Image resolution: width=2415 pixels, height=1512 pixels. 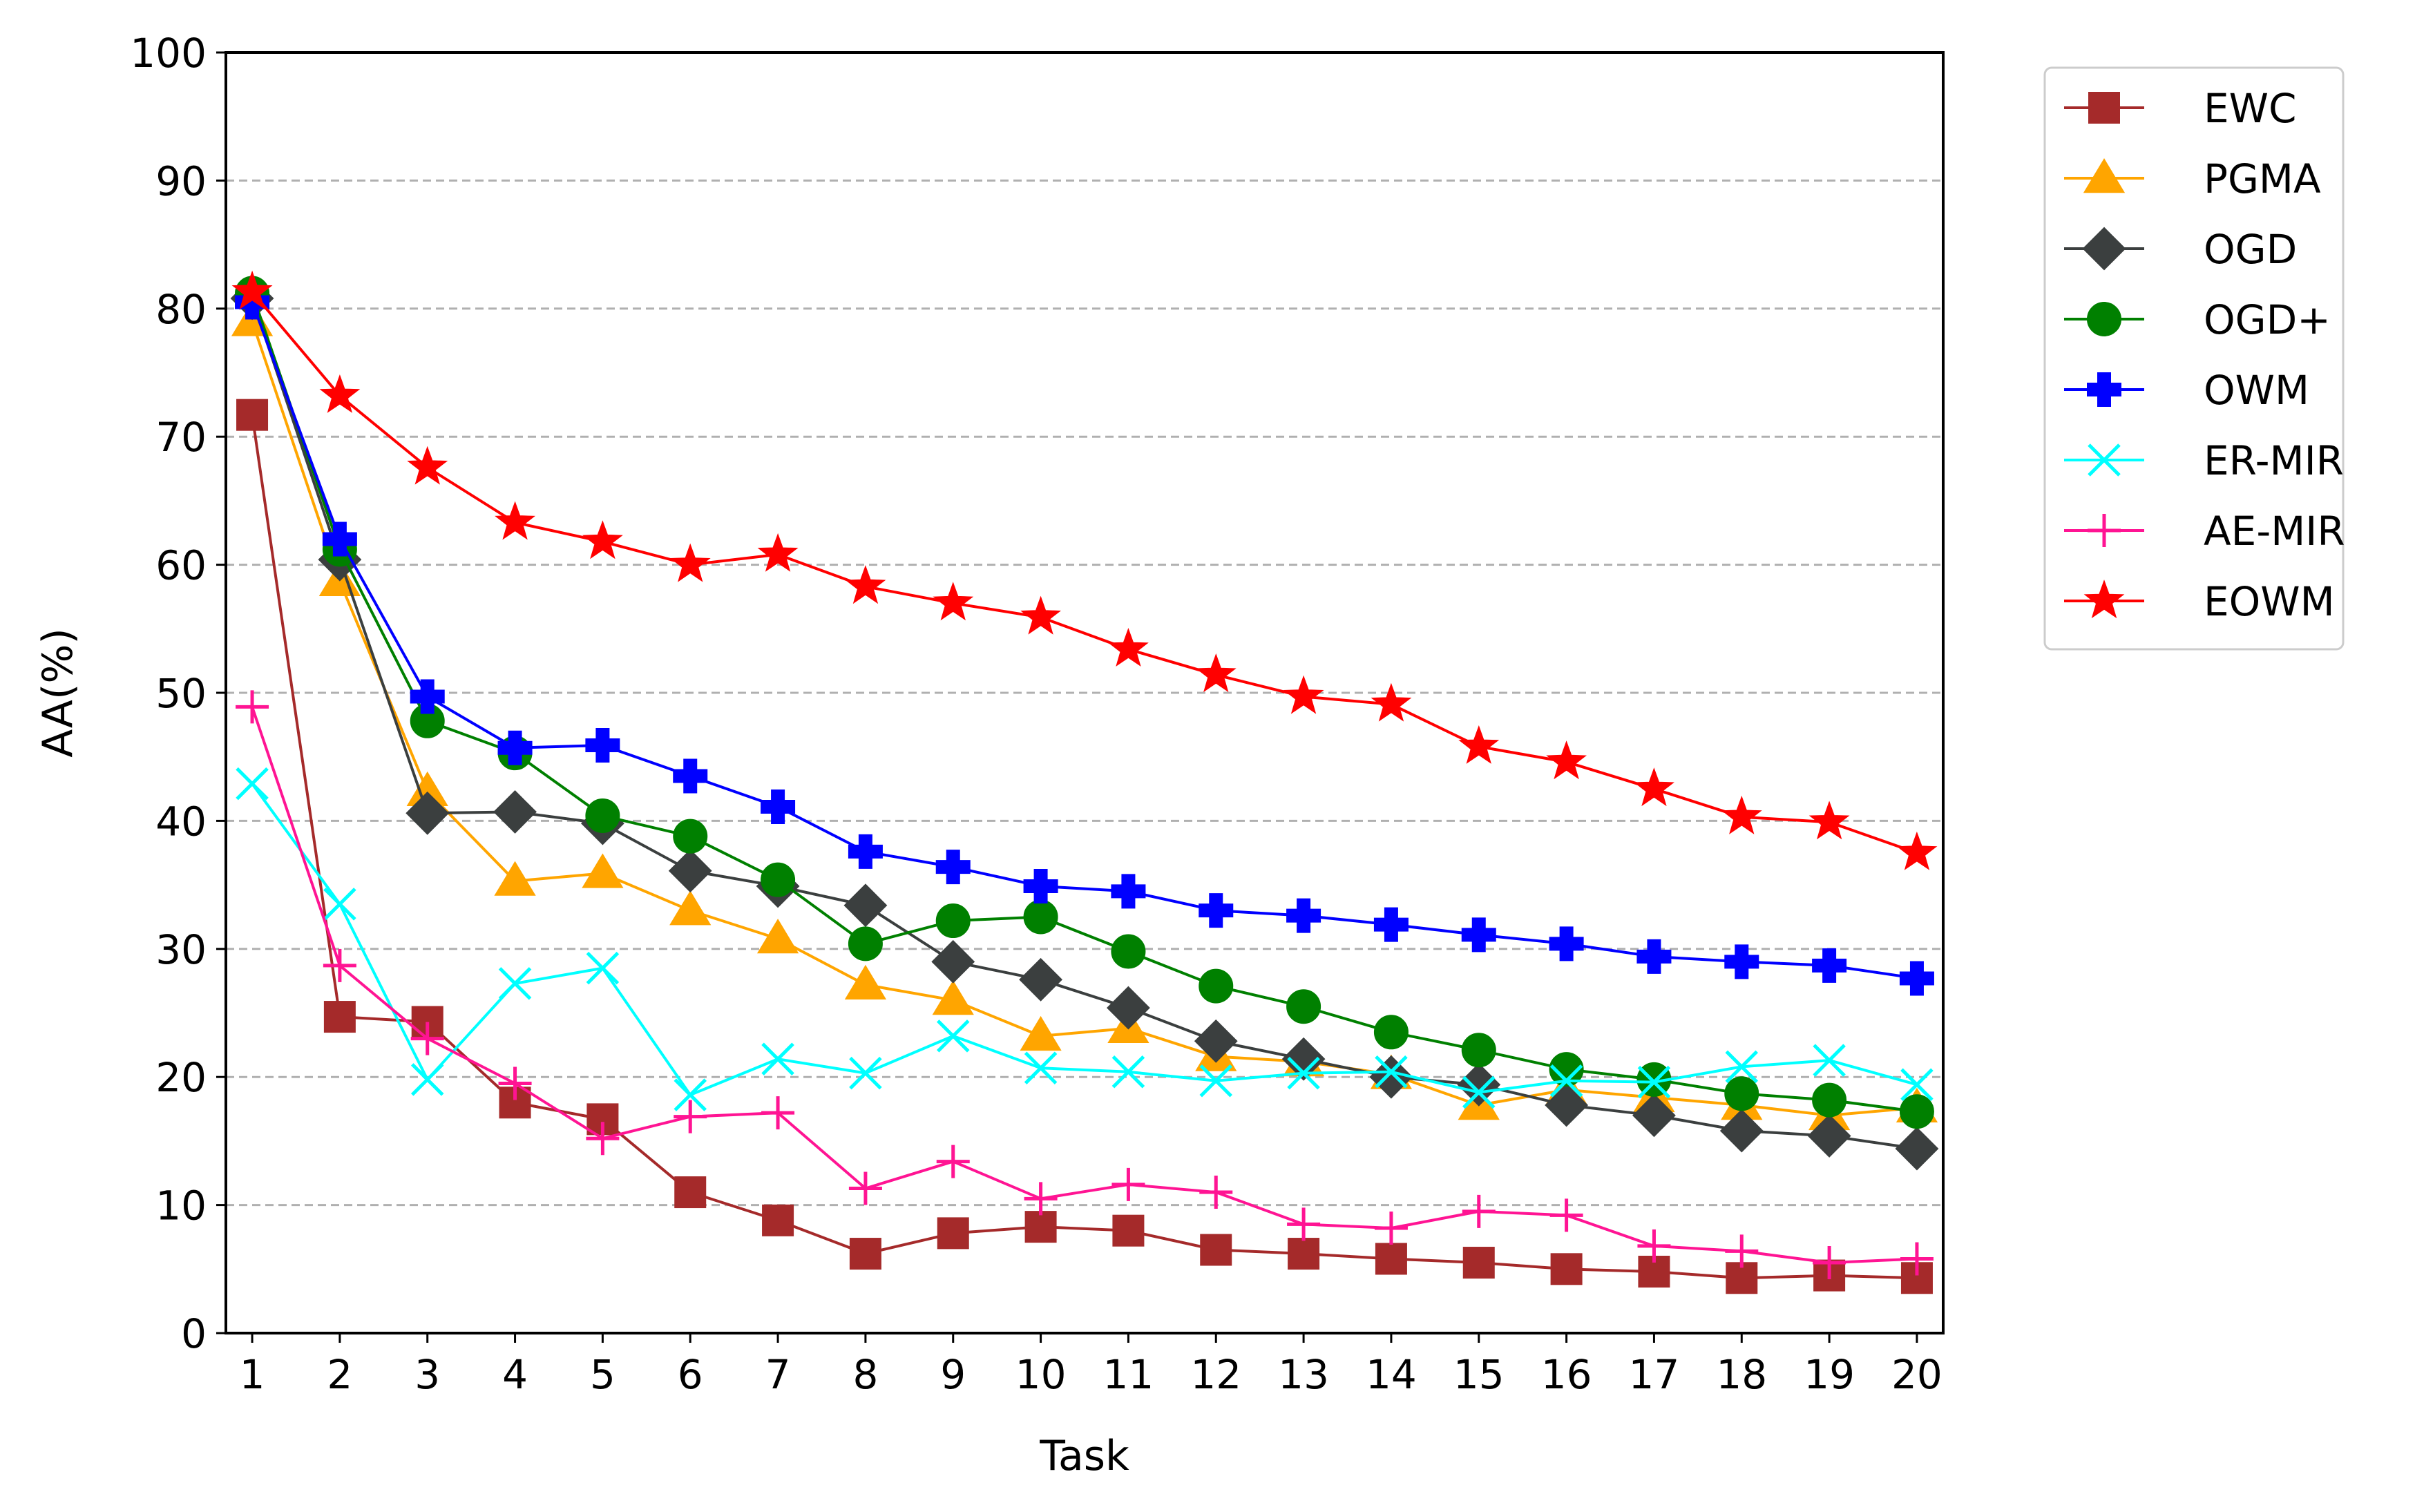 What do you see at coordinates (2256, 390) in the screenshot?
I see `legend-label-owm: OWM` at bounding box center [2256, 390].